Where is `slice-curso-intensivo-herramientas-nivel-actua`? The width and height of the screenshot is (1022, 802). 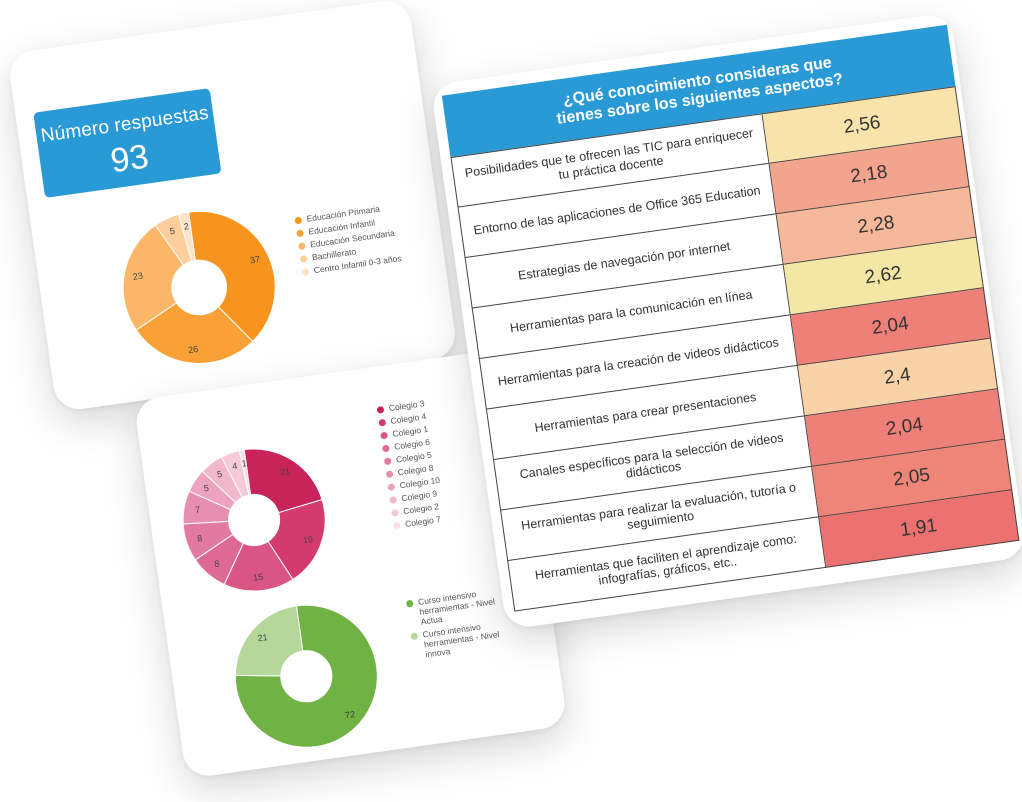
slice-curso-intensivo-herramientas-nivel-actua is located at coordinates (306, 676).